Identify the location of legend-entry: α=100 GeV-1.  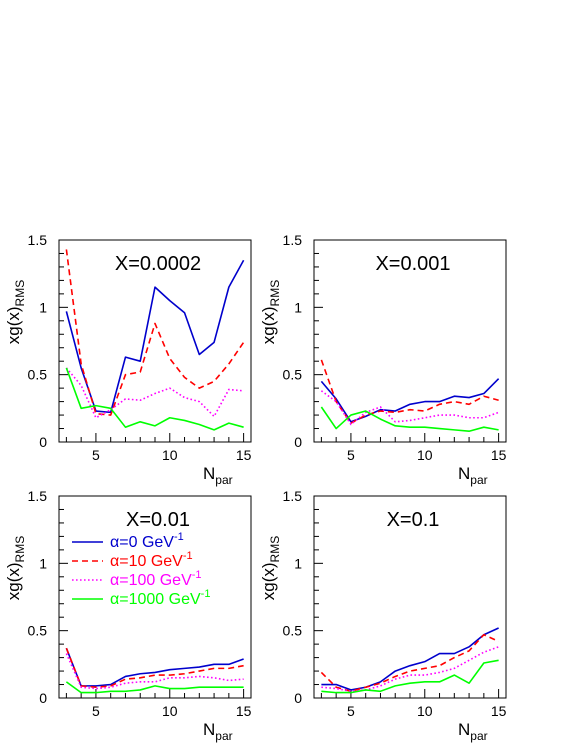
(156, 579).